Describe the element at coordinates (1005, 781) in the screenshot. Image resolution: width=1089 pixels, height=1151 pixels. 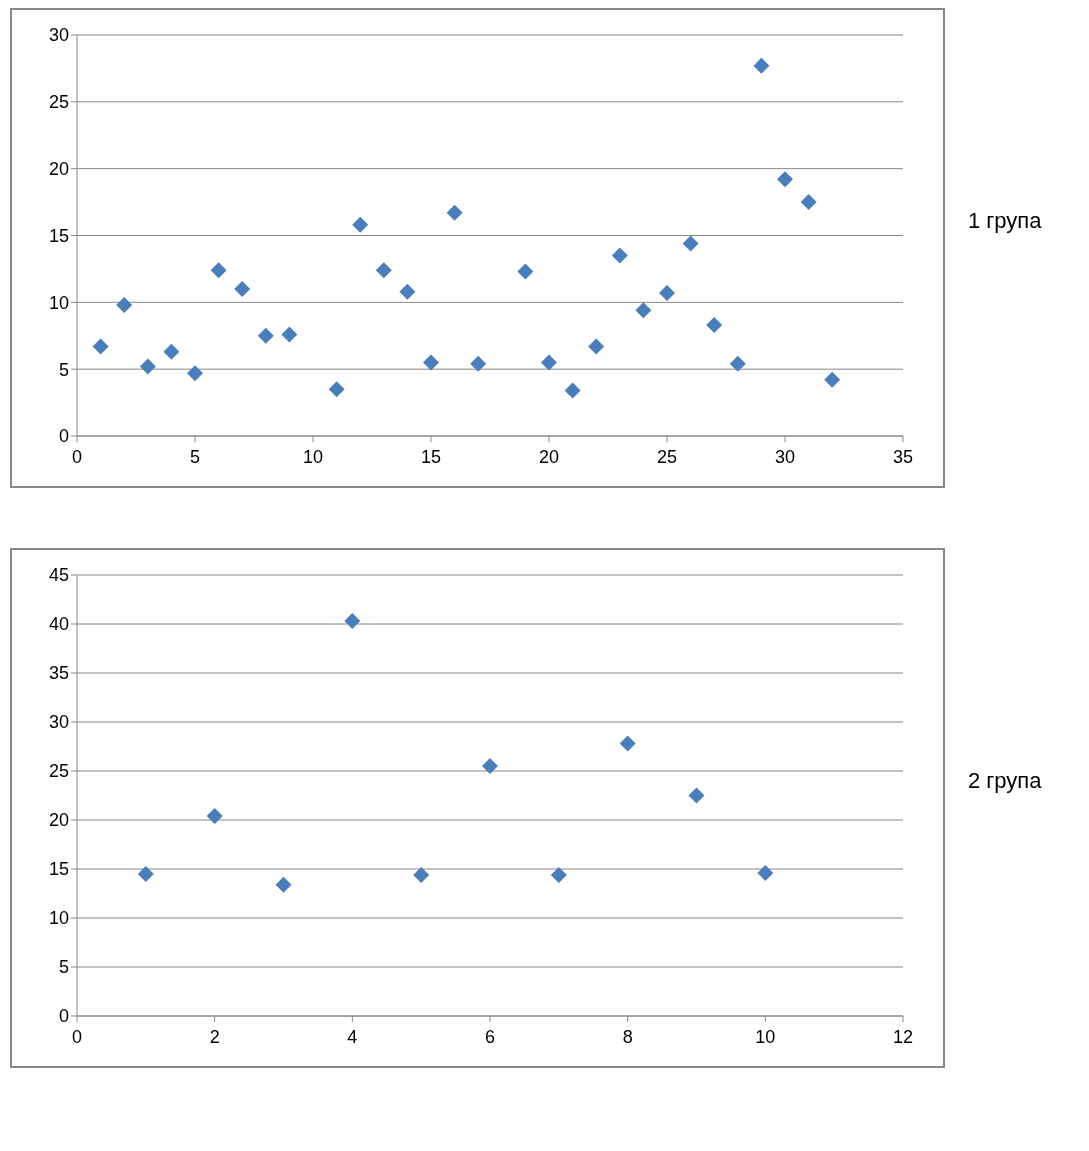
I see `text: 2 група` at that location.